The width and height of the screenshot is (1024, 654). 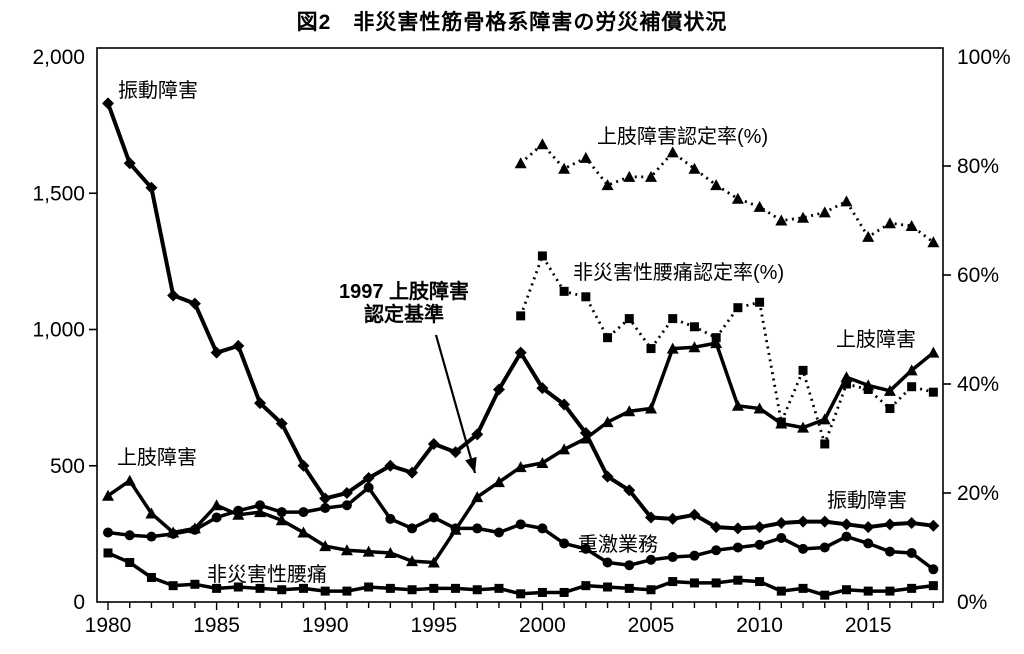 What do you see at coordinates (216, 625) in the screenshot?
I see `x-axis-tick-label: 1985` at bounding box center [216, 625].